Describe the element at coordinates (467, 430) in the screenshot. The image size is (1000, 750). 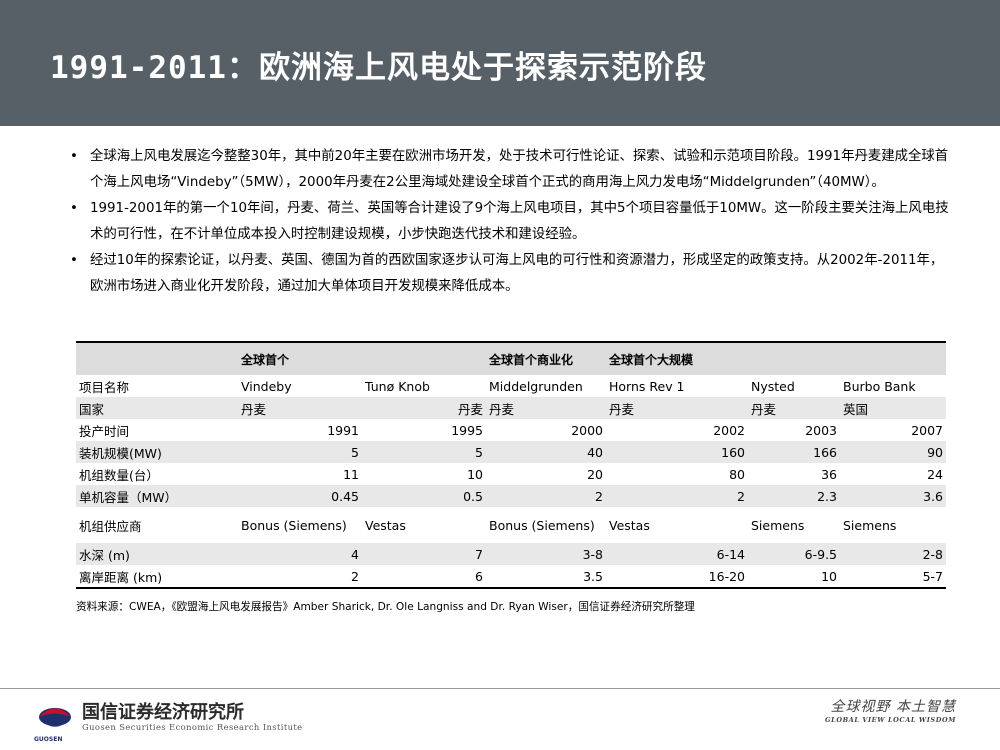
I see `table-cell: 1995` at that location.